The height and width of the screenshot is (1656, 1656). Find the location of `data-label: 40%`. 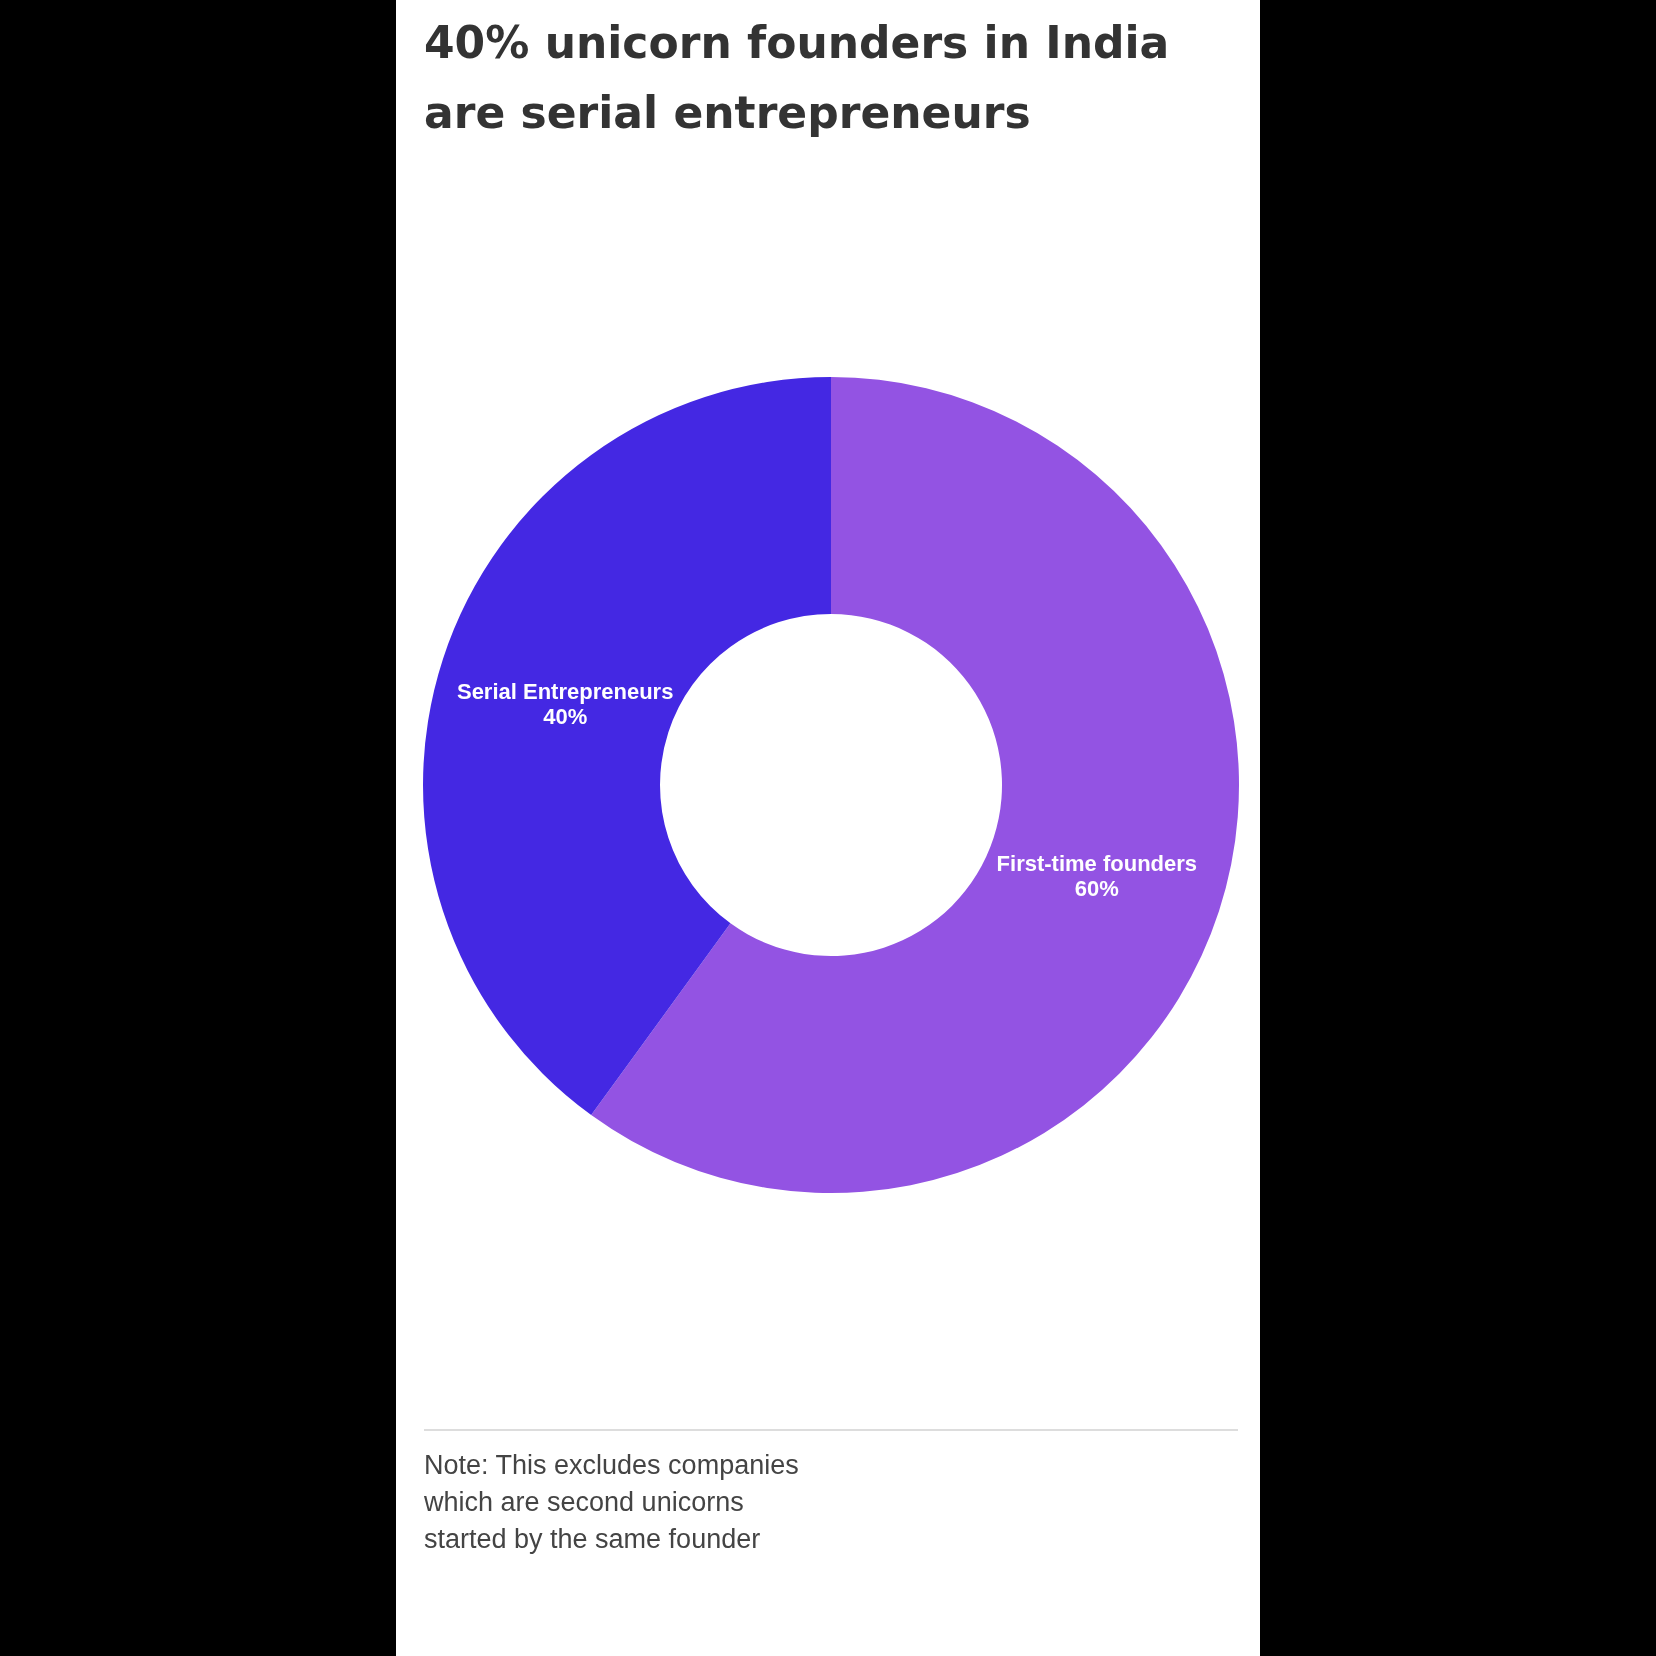

data-label: 40% is located at coordinates (565, 716).